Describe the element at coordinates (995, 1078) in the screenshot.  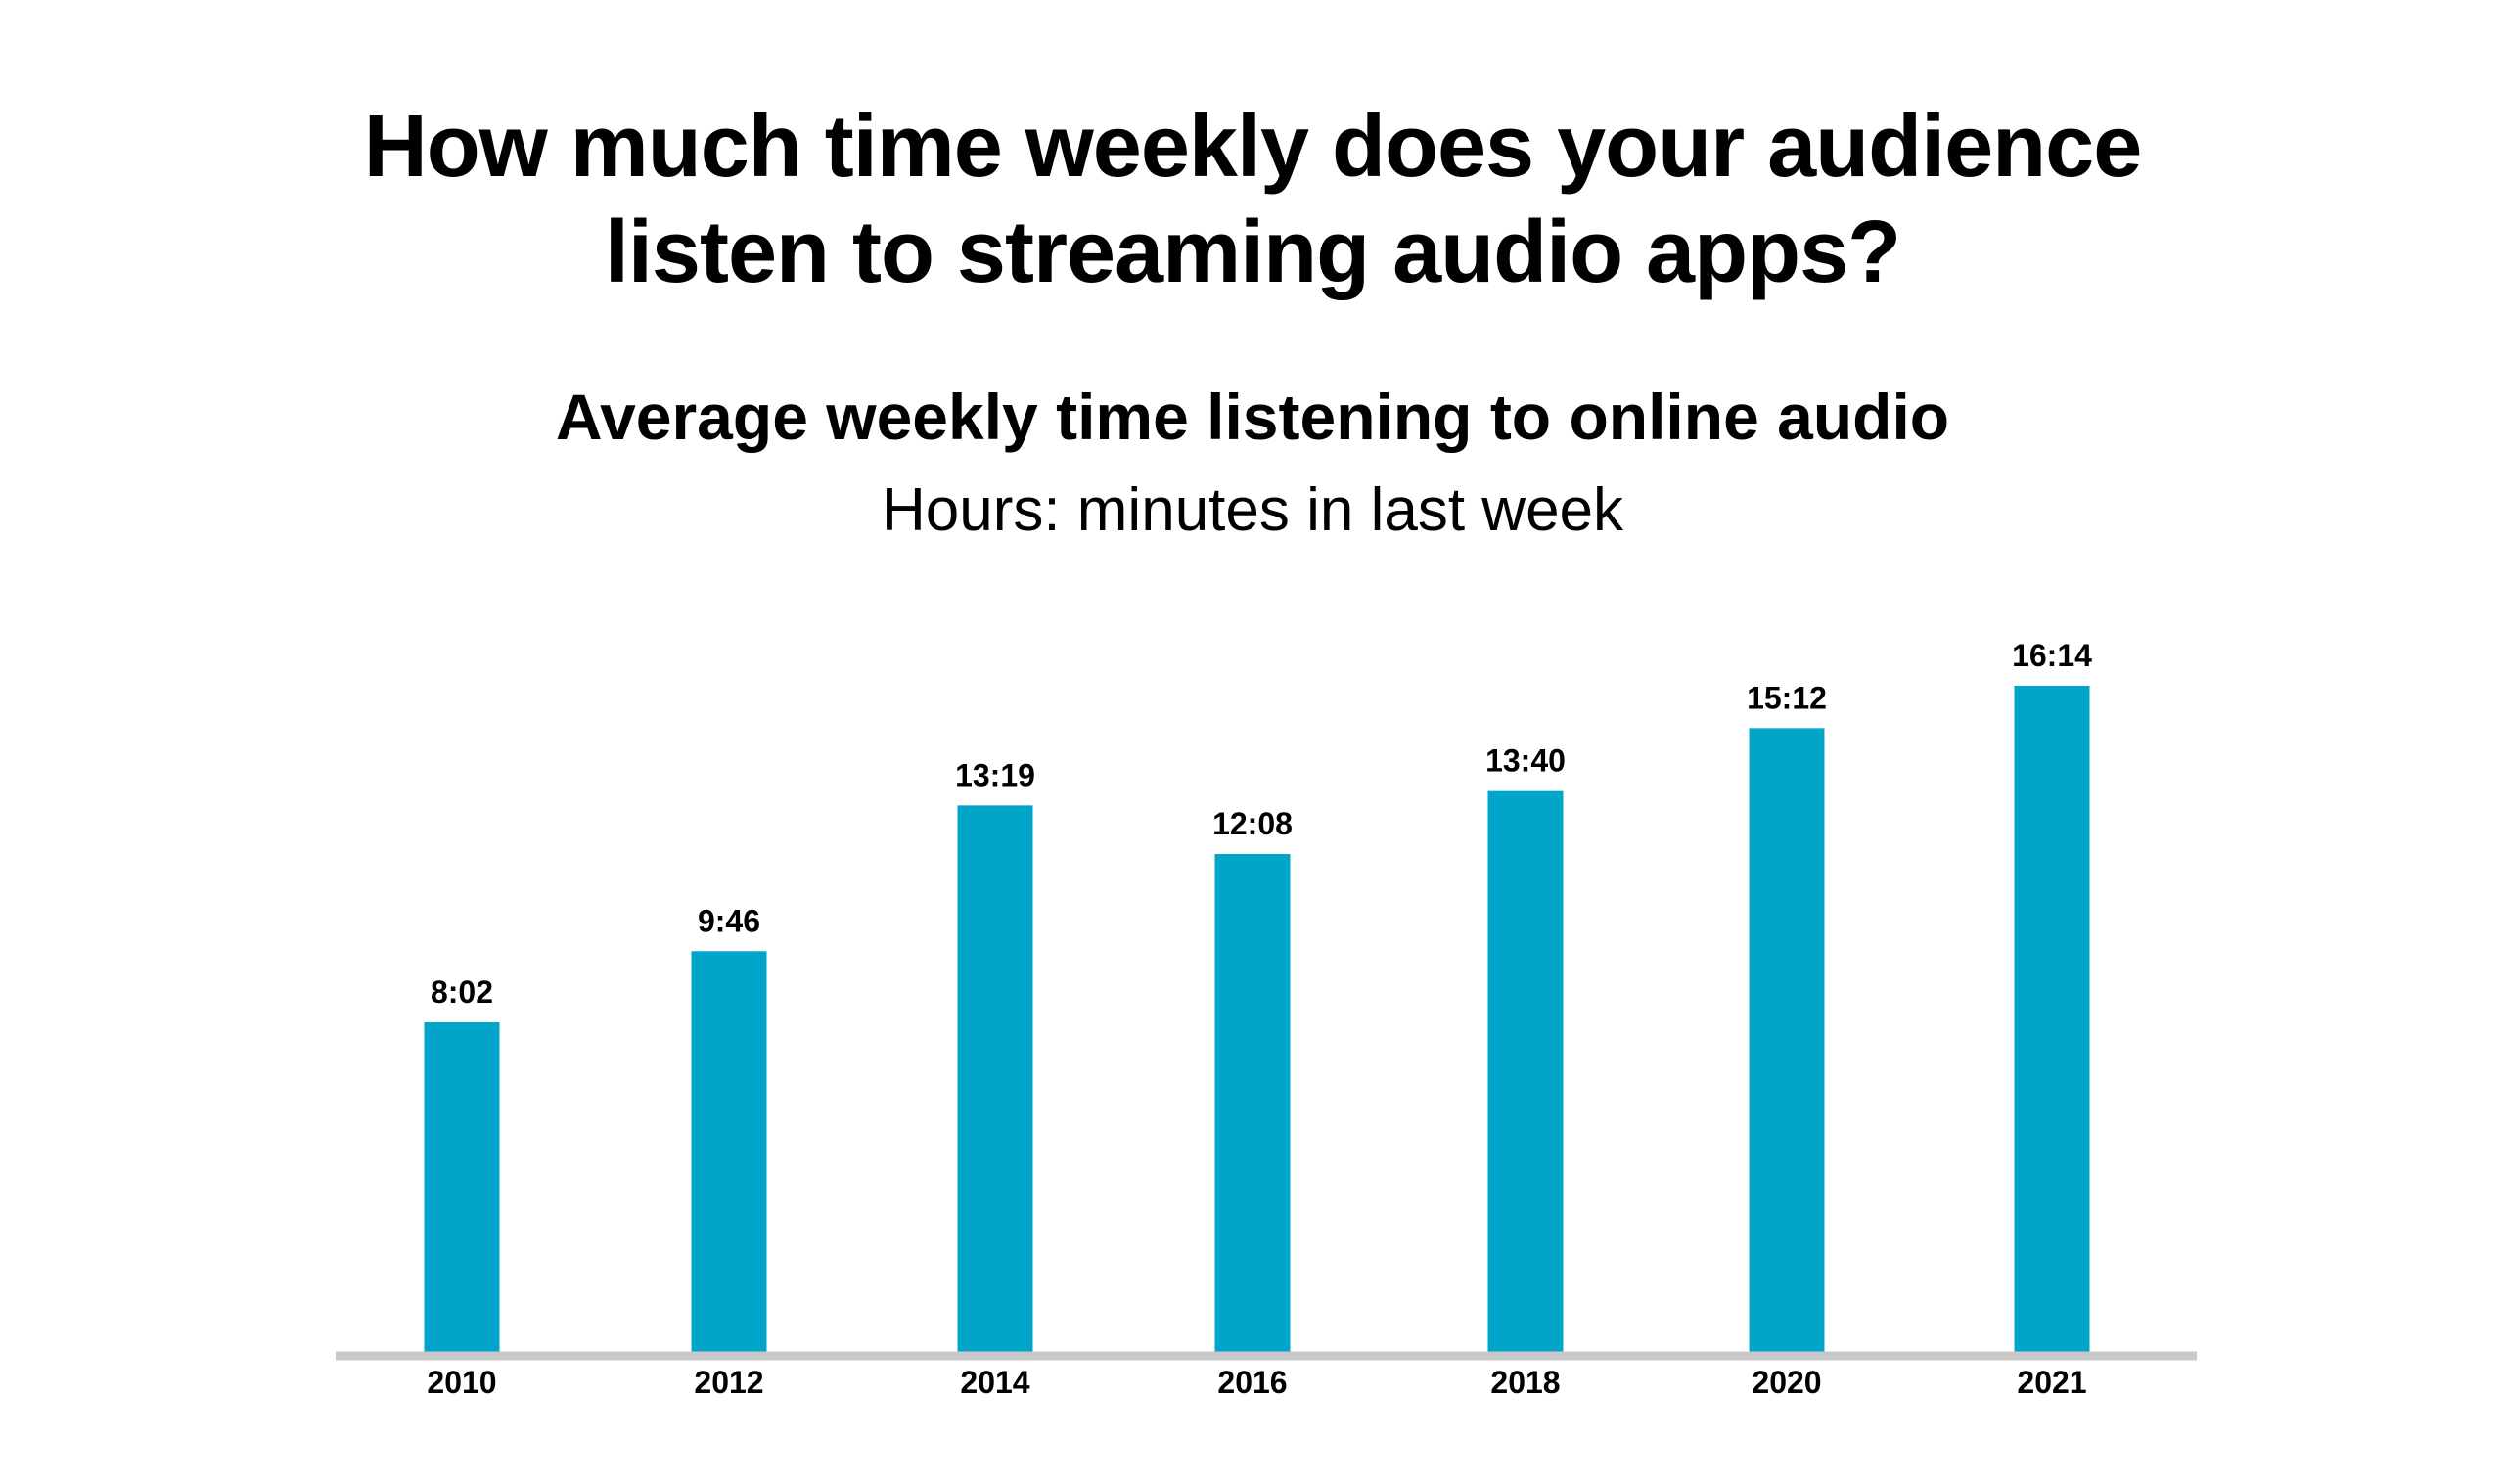
I see `bar-2014` at that location.